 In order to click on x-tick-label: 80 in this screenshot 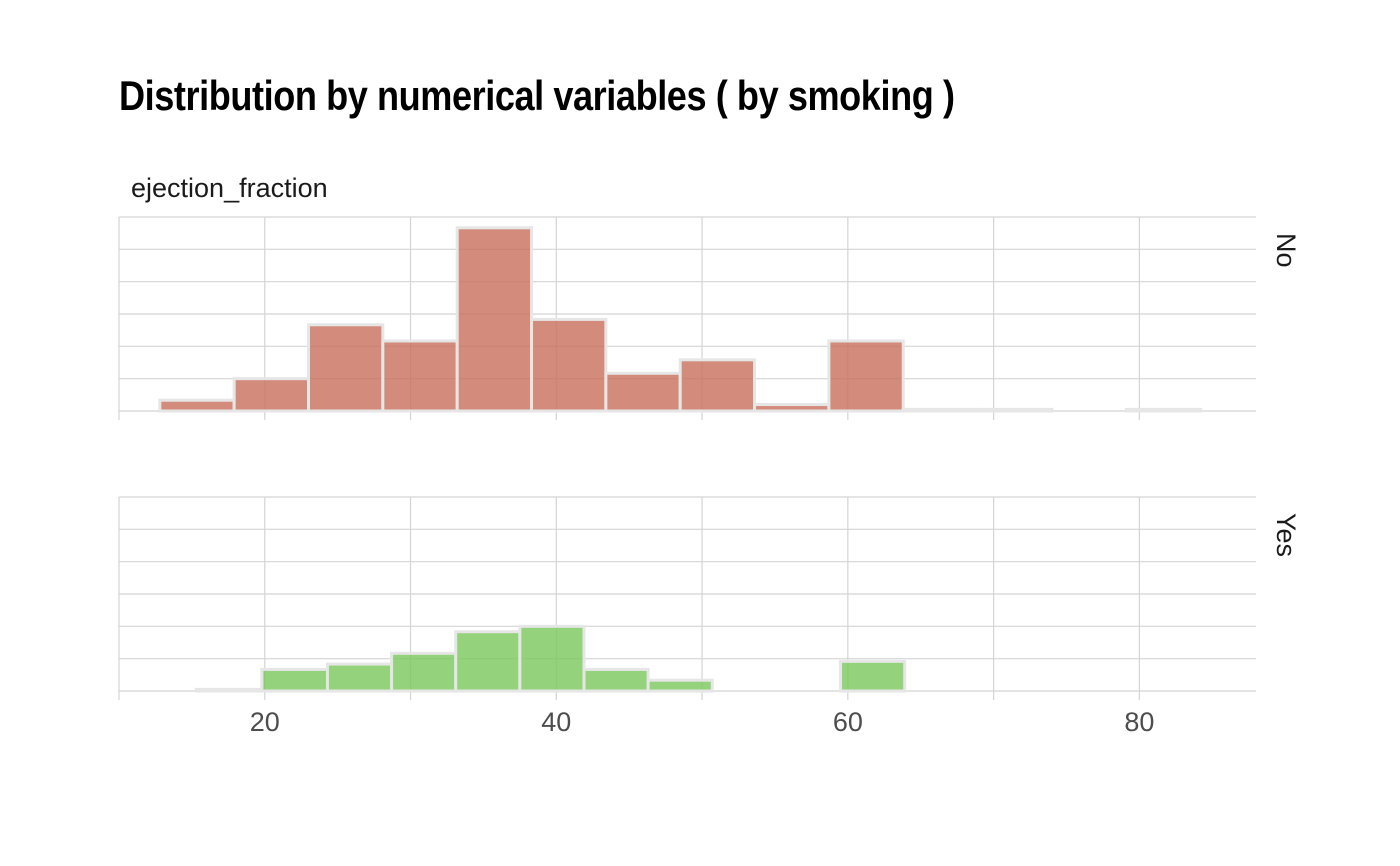, I will do `click(1139, 722)`.